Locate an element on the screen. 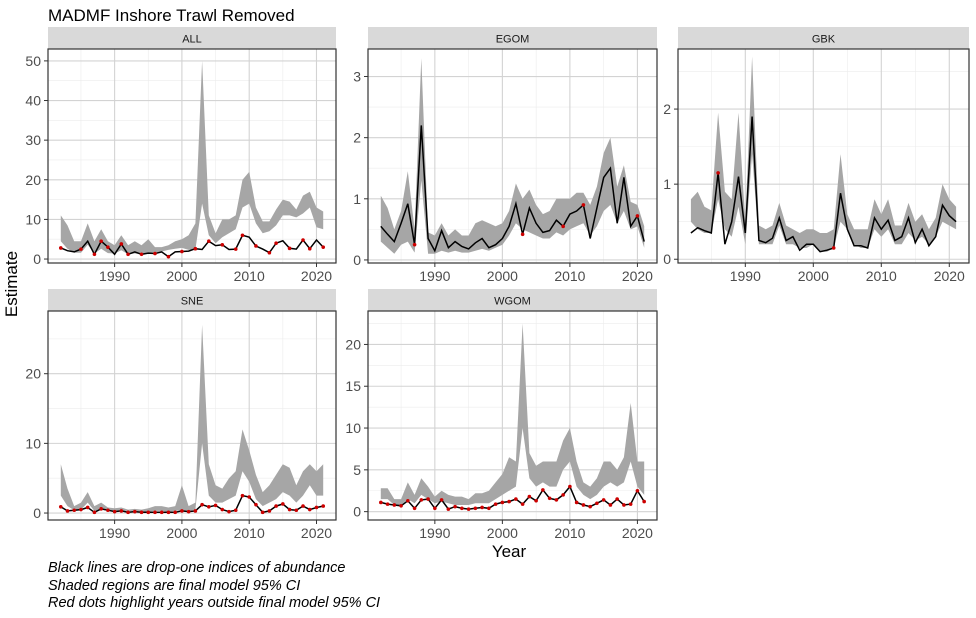 Image resolution: width=976 pixels, height=618 pixels. panel-gbk: GBK 0 1 2 1990 2000 2010 2020 is located at coordinates (816, 155).